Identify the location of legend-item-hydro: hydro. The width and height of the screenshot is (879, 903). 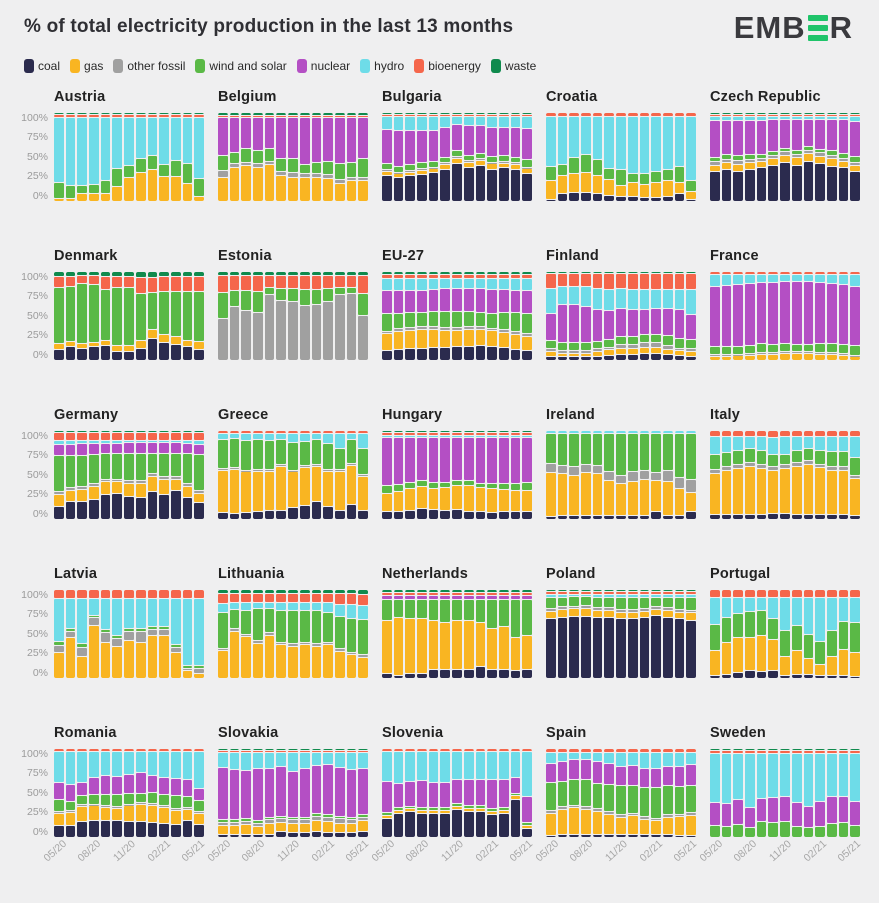
(382, 66).